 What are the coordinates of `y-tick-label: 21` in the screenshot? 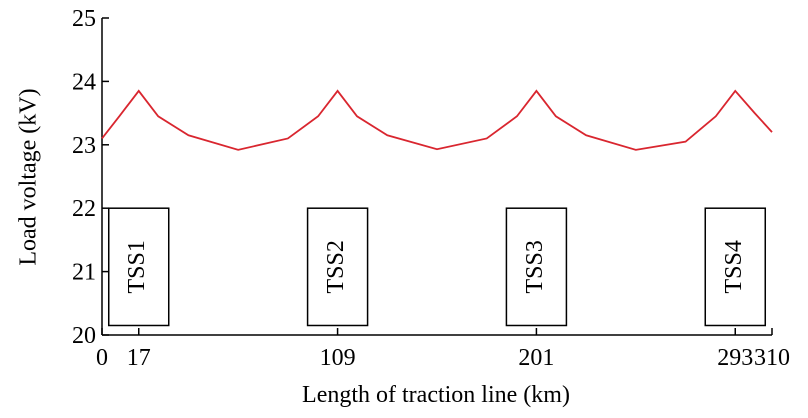 It's located at (84, 273).